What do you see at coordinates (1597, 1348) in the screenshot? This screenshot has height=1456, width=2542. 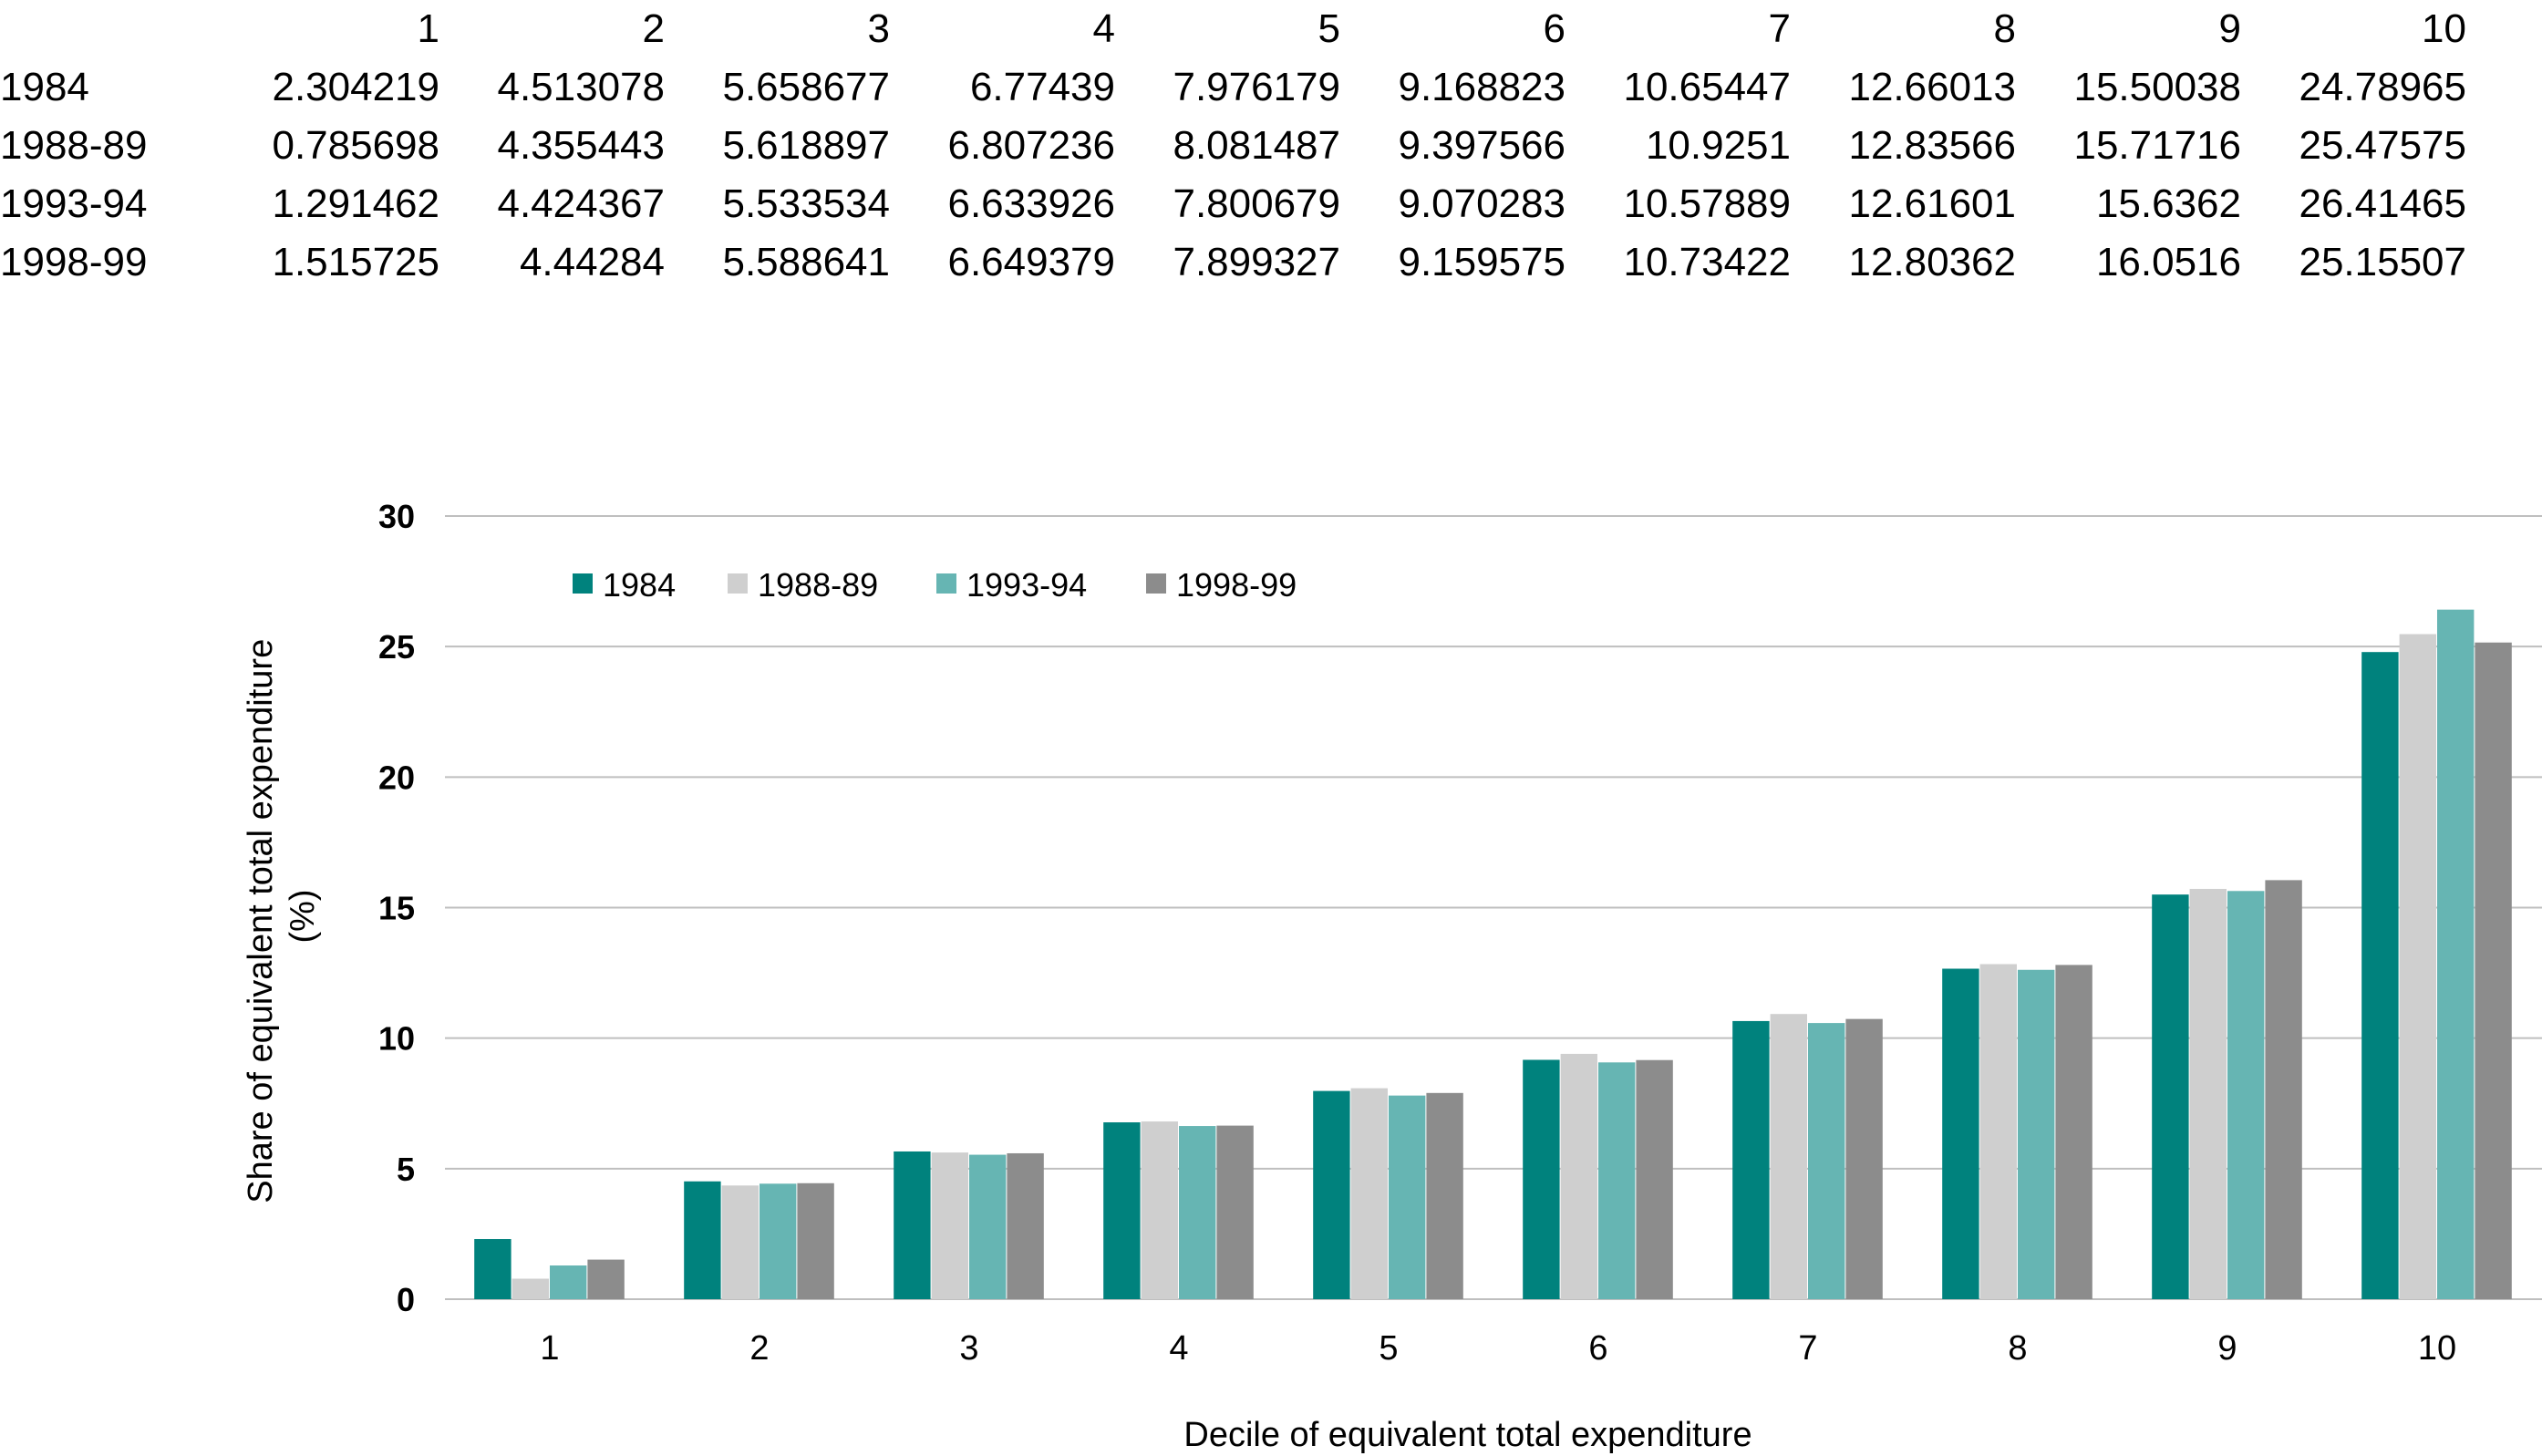 I see `x-tick-label: 6` at bounding box center [1597, 1348].